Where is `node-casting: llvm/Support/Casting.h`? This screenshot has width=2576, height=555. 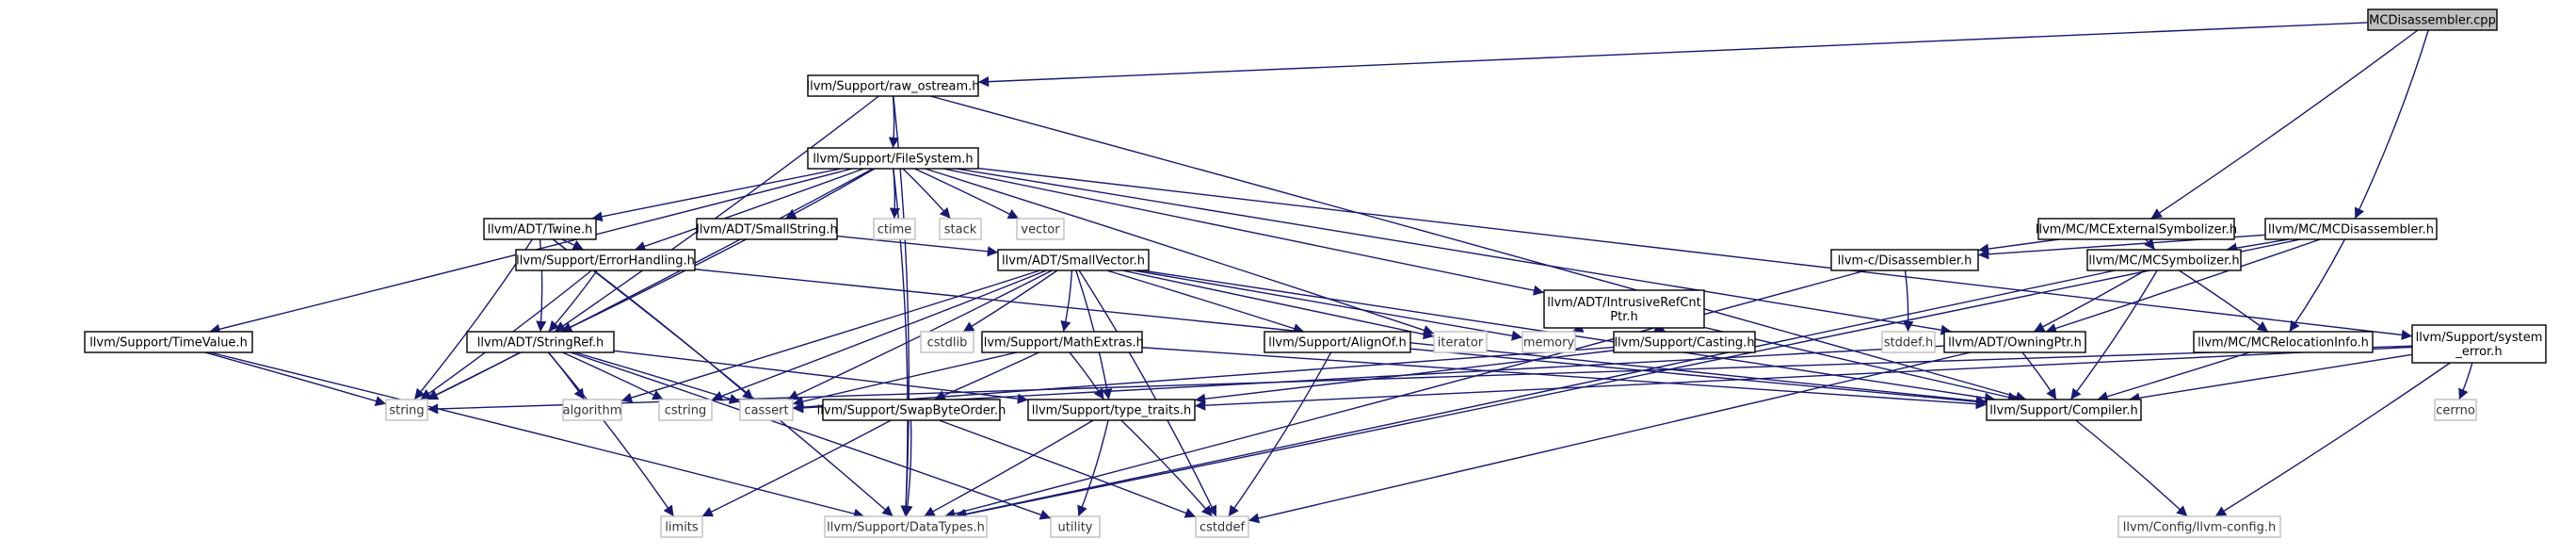 node-casting: llvm/Support/Casting.h is located at coordinates (1684, 342).